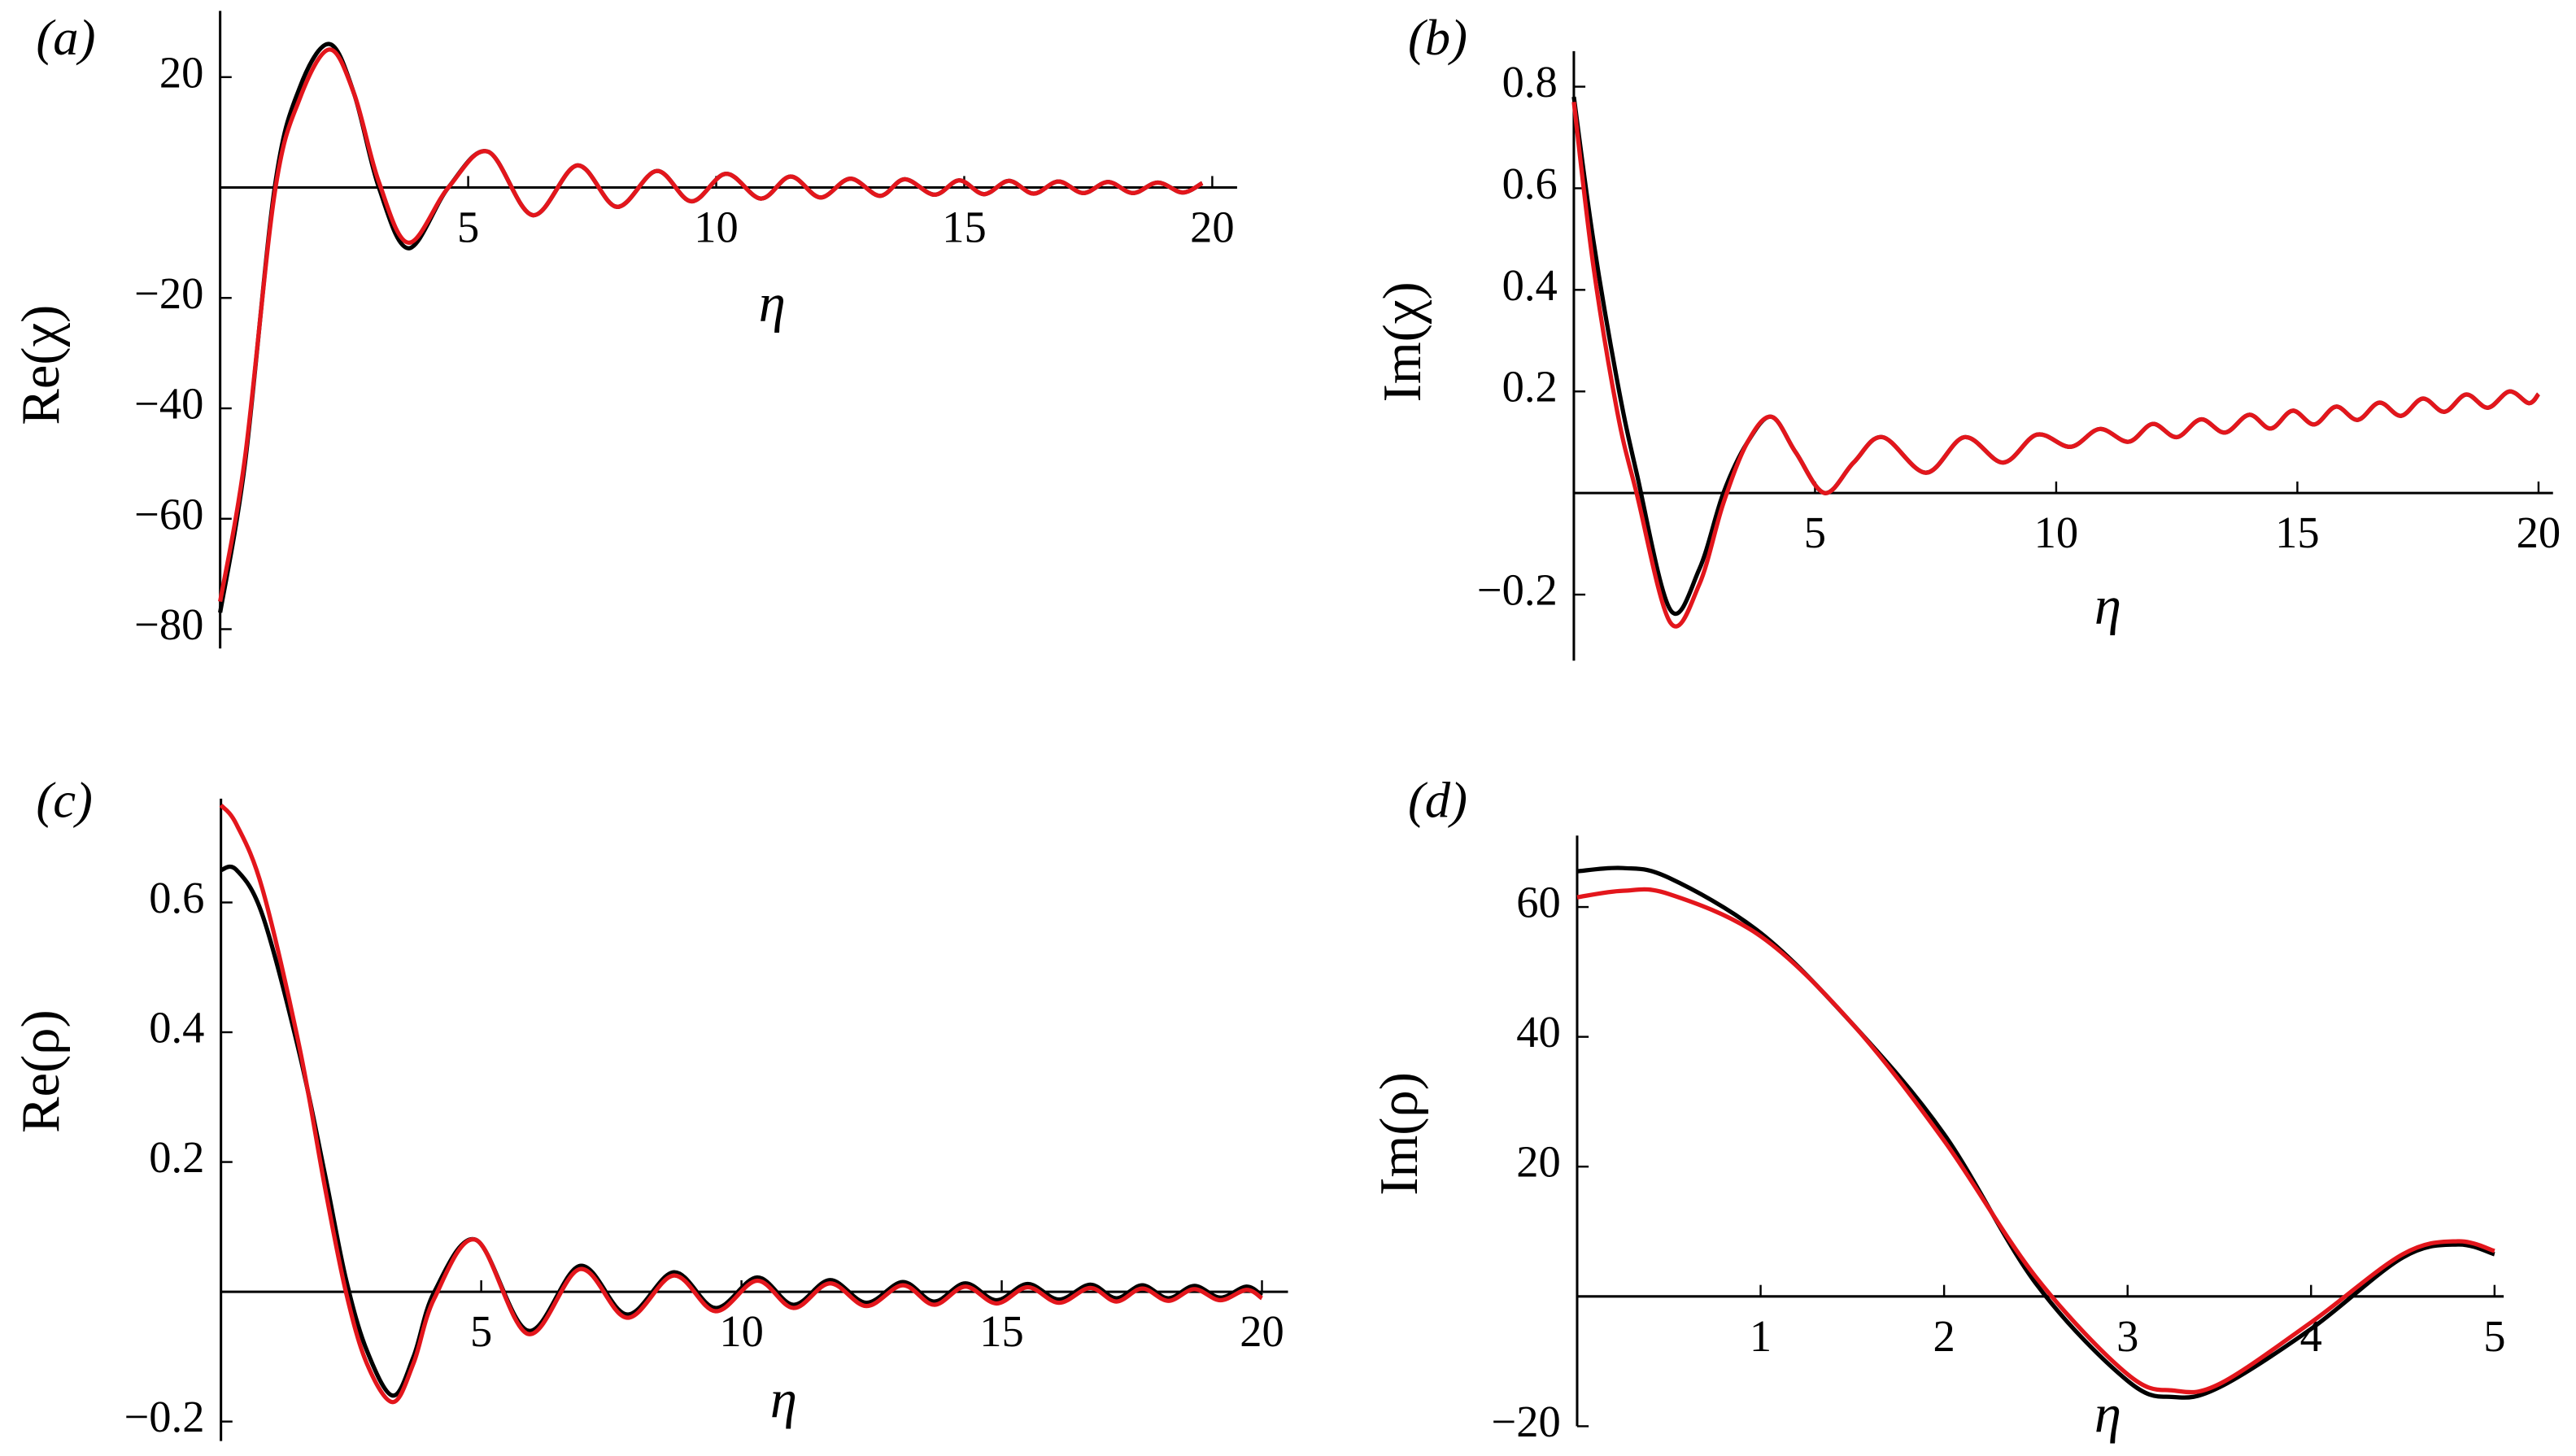  Describe the element at coordinates (41, 365) in the screenshot. I see `y-axis-label: Re(χ)` at that location.